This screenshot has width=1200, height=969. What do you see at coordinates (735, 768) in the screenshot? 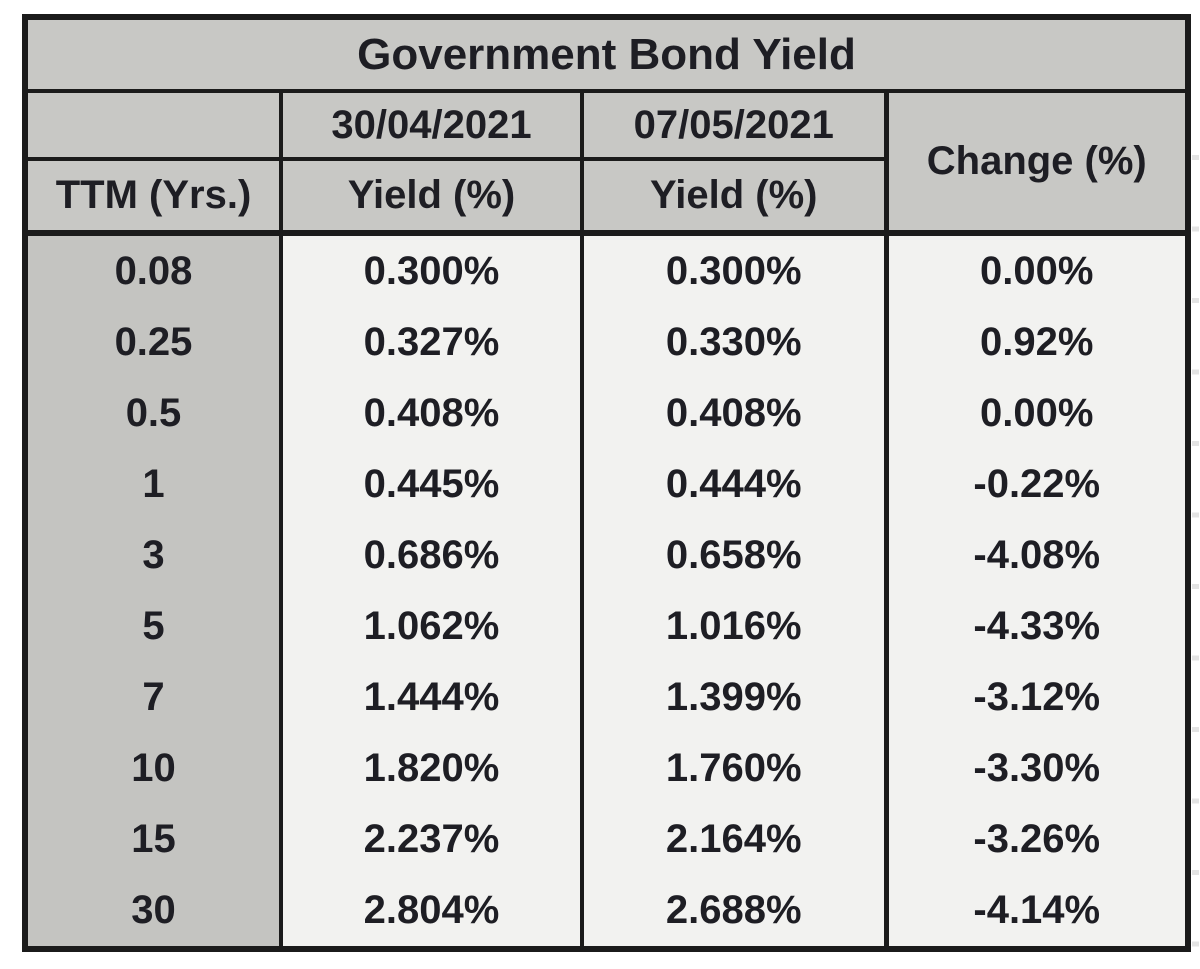
I see `yield2-cell: 1.760%` at bounding box center [735, 768].